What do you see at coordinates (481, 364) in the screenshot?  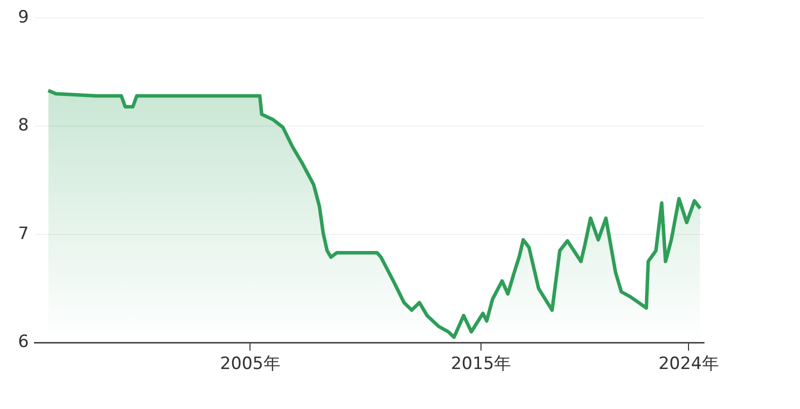 I see `x-tick-label: 2015年` at bounding box center [481, 364].